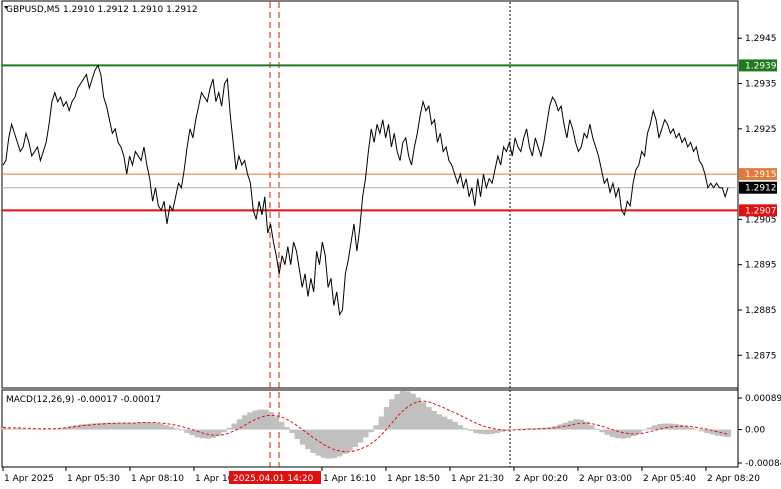  What do you see at coordinates (761, 311) in the screenshot?
I see `price-tick-label: 1.2885` at bounding box center [761, 311].